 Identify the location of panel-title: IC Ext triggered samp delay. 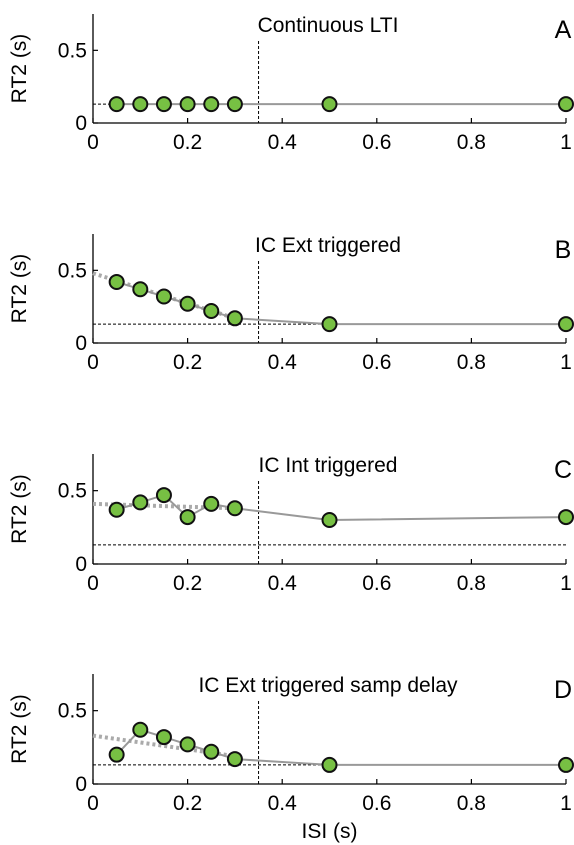
(328, 685).